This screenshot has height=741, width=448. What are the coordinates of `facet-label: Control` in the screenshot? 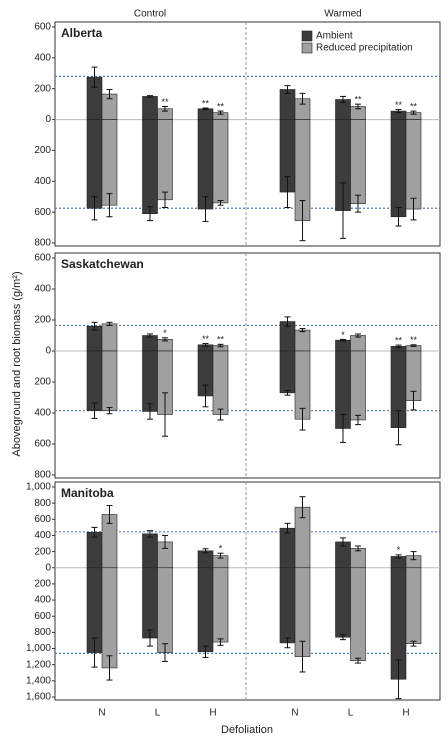 It's located at (150, 14).